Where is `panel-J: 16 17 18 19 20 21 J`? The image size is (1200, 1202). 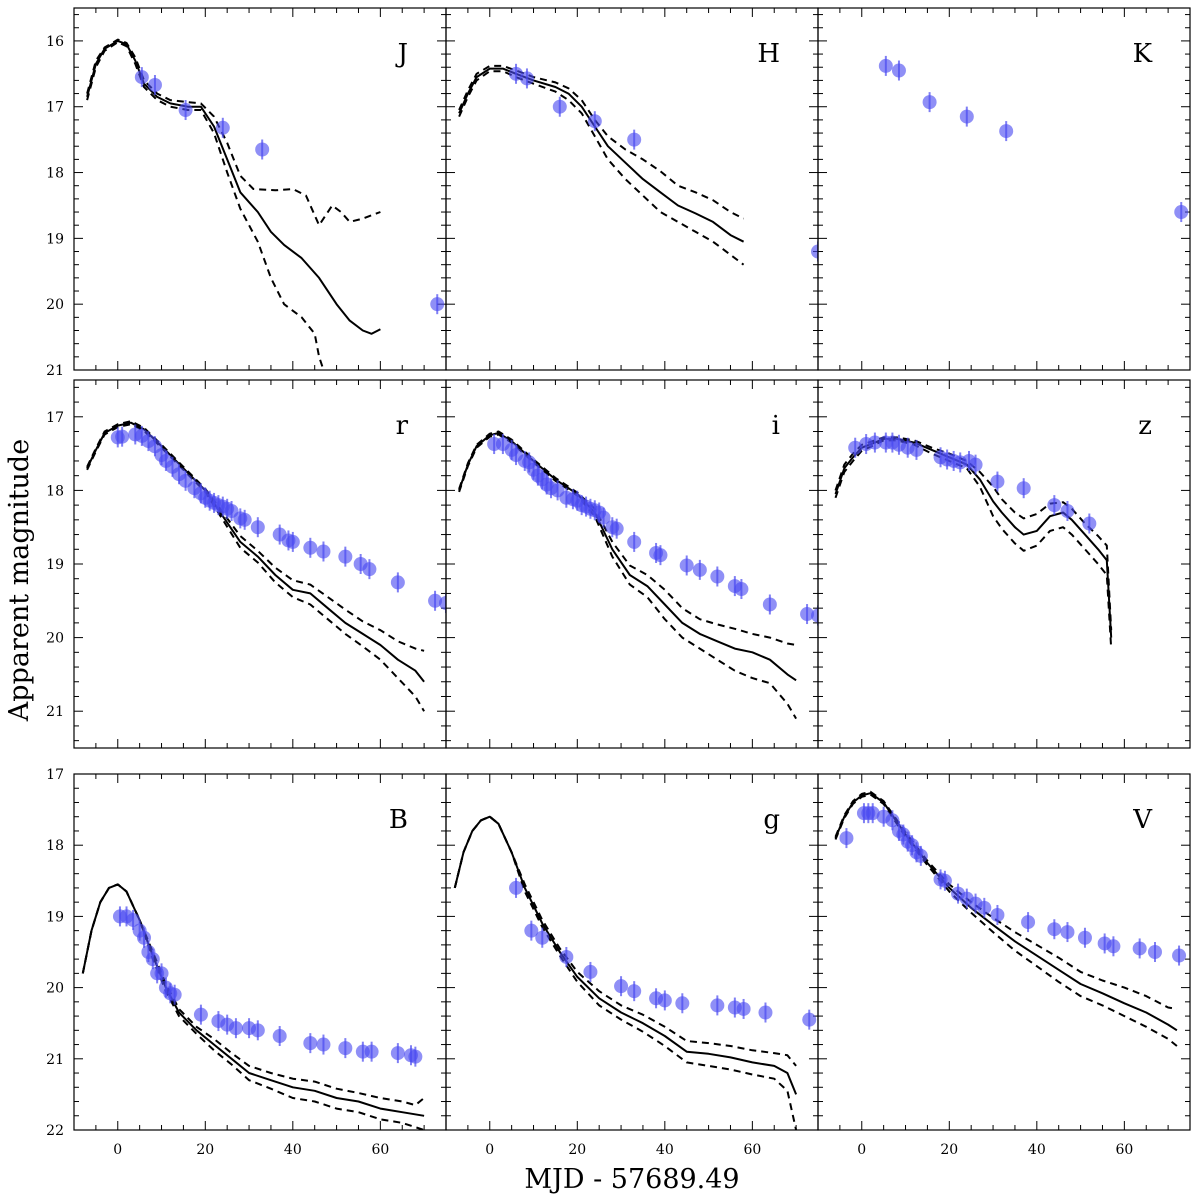 panel-J: 16 17 18 19 20 21 J is located at coordinates (246, 193).